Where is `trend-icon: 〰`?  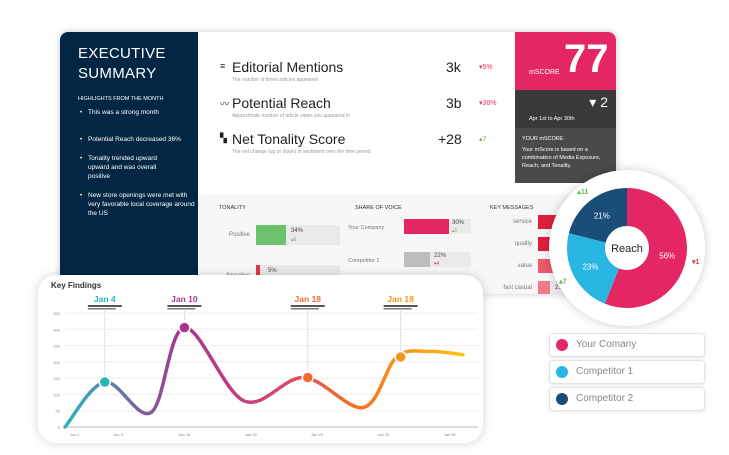 trend-icon: 〰 is located at coordinates (225, 104).